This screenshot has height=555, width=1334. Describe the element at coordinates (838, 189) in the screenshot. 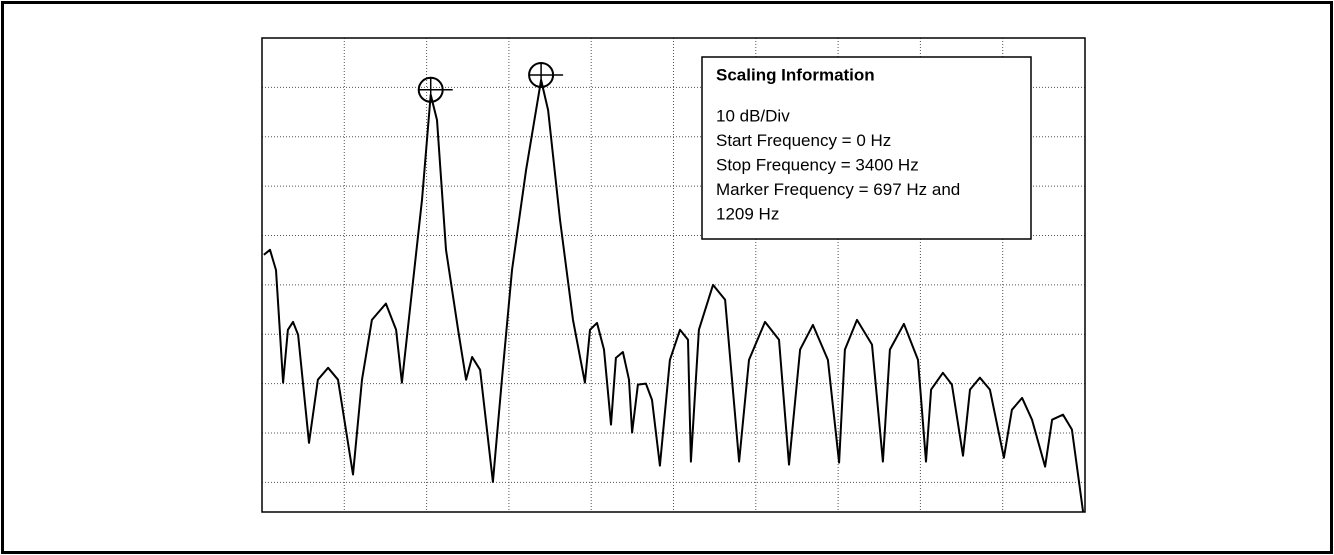

I see `info-line: Marker Frequency = 697 Hz and` at that location.